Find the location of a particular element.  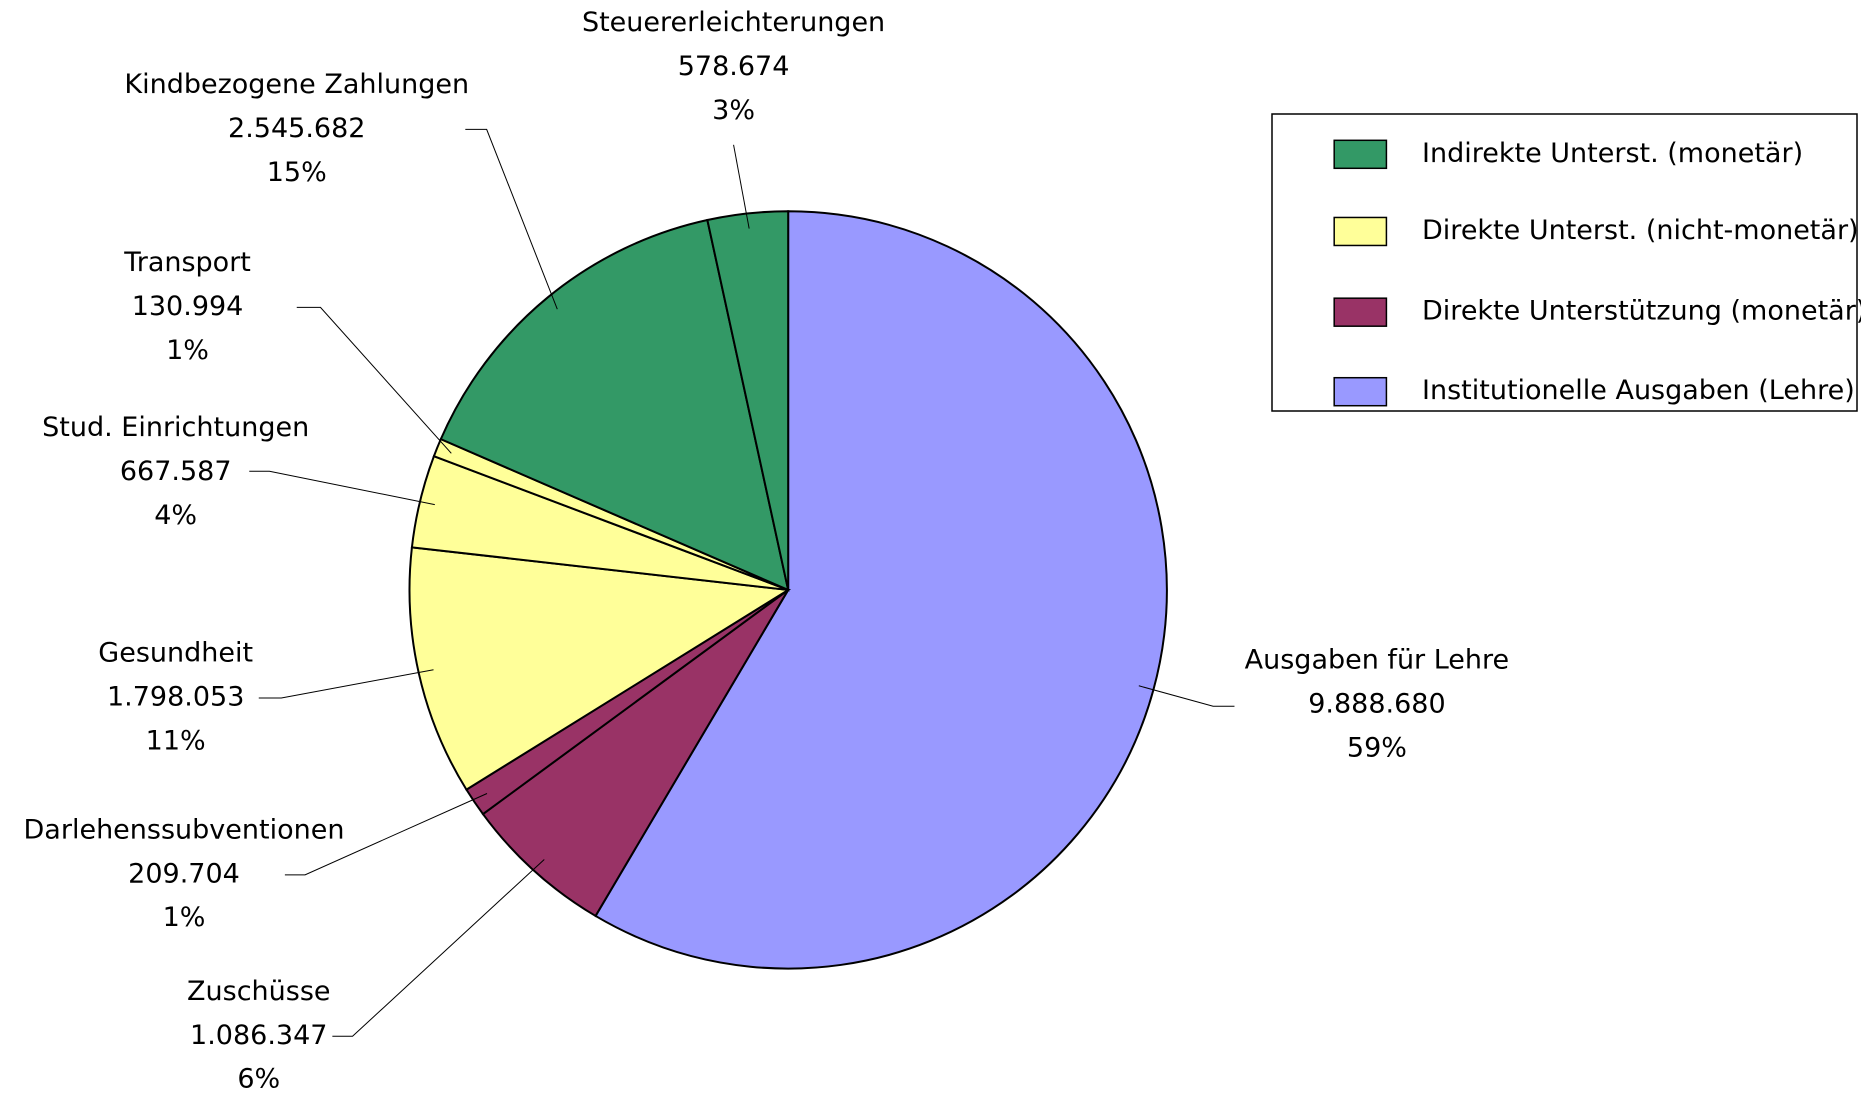

legend-label: Direkte Unterstützung (monetär) is located at coordinates (1641, 311).